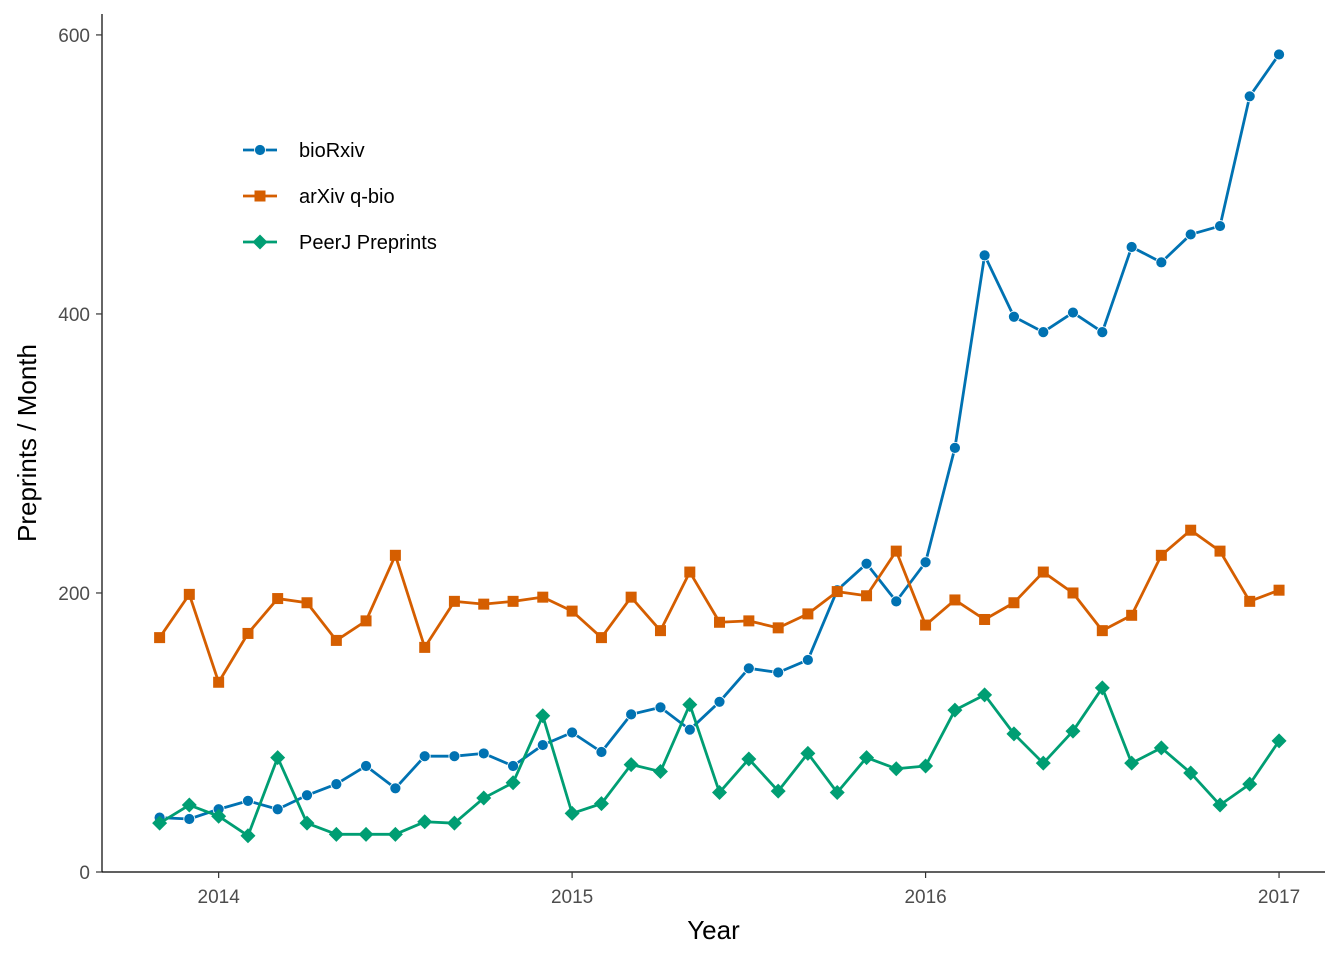  I want to click on series-line-arxiv-q-bio, so click(719, 606).